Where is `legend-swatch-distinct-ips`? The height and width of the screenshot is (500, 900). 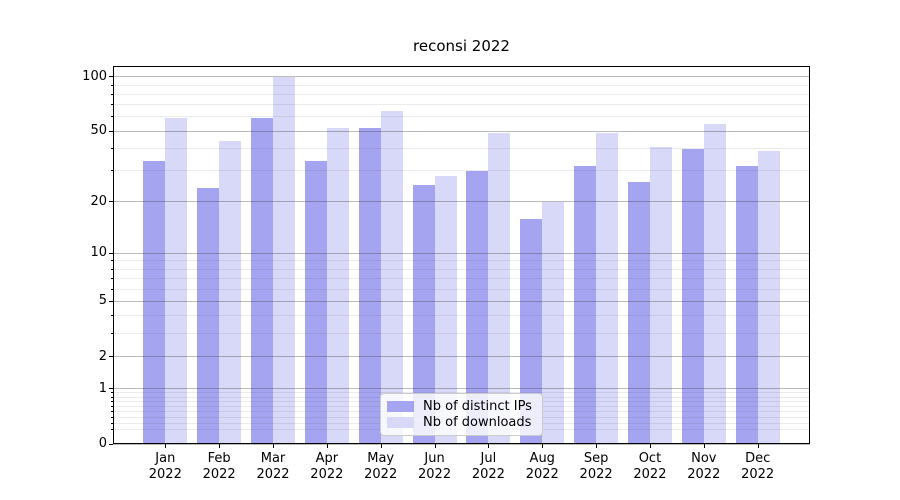
legend-swatch-distinct-ips is located at coordinates (400, 406).